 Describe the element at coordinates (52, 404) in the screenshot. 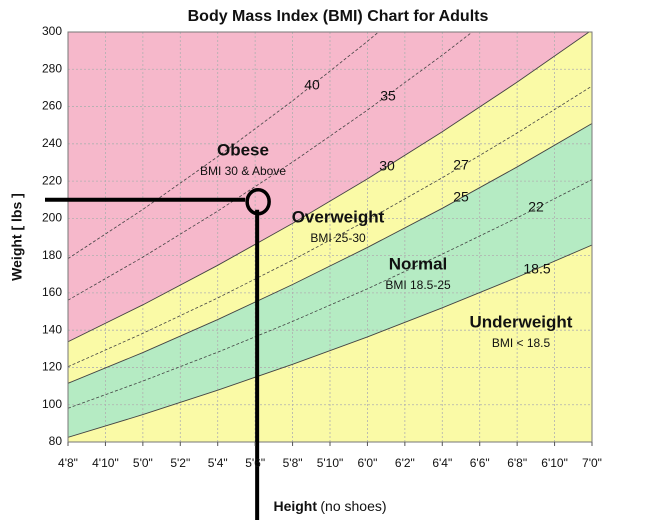

I see `y-tick-label: 100` at that location.